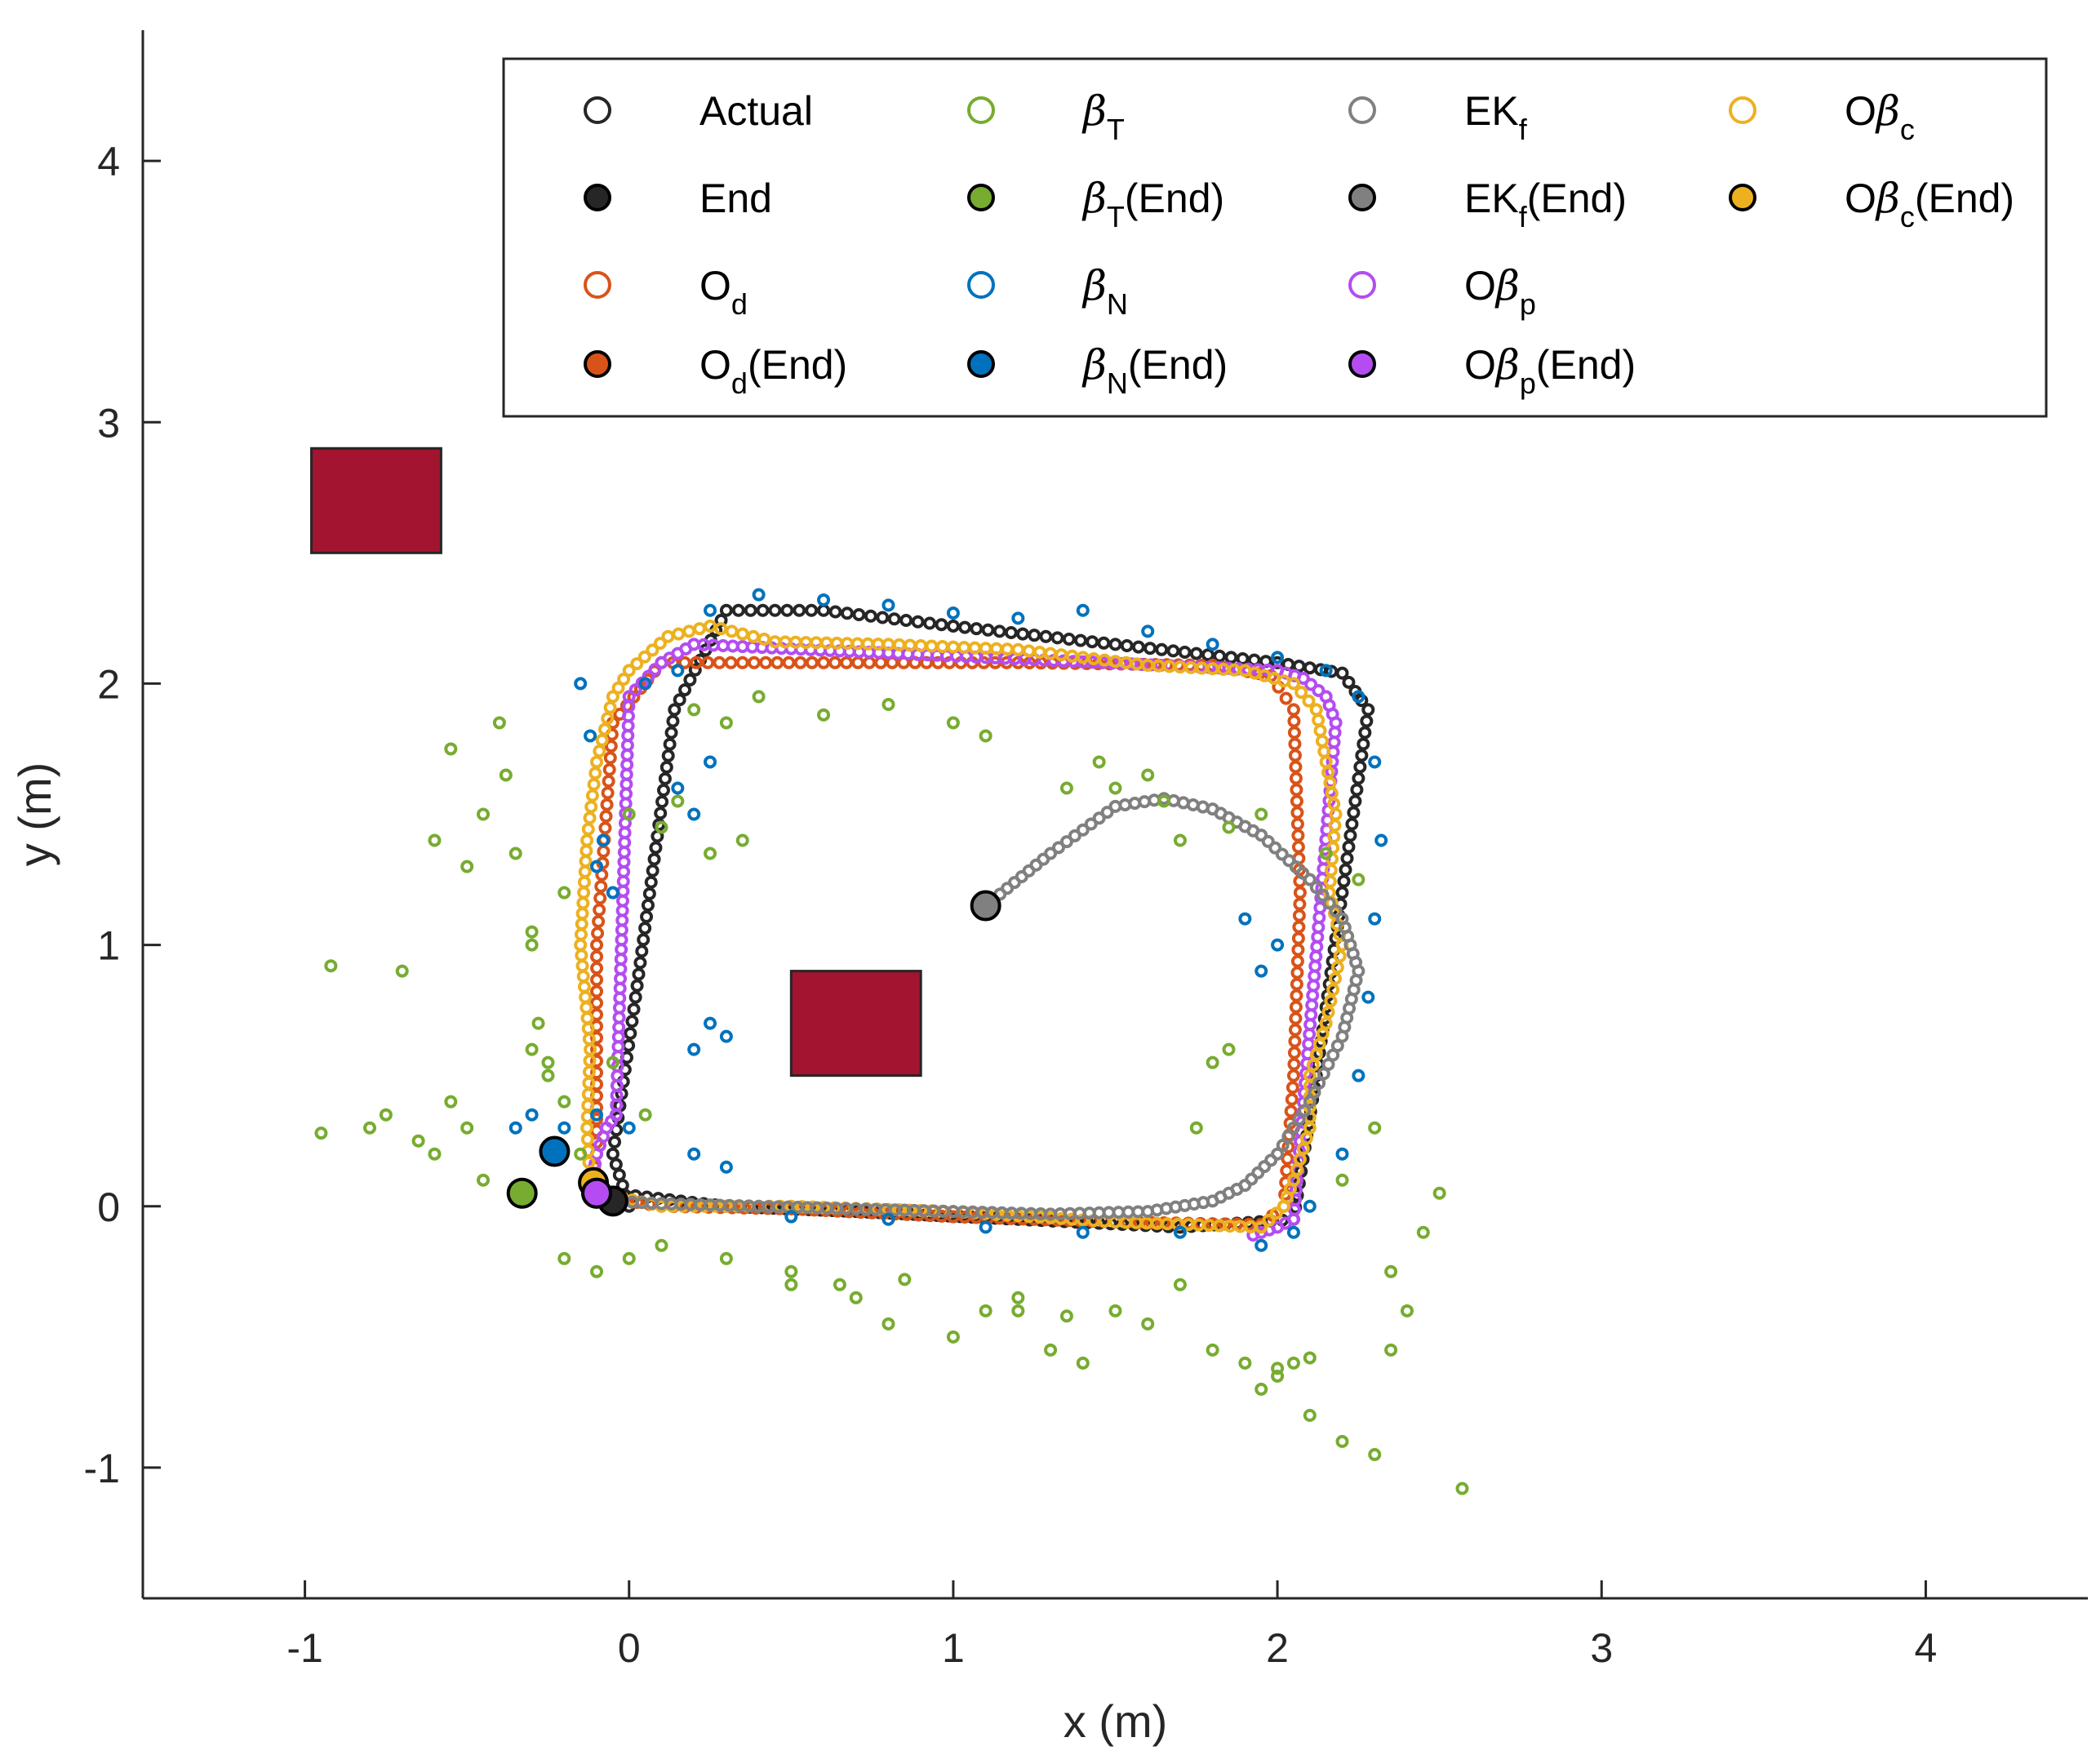  What do you see at coordinates (990, 1006) in the screenshot?
I see `series-ekf` at bounding box center [990, 1006].